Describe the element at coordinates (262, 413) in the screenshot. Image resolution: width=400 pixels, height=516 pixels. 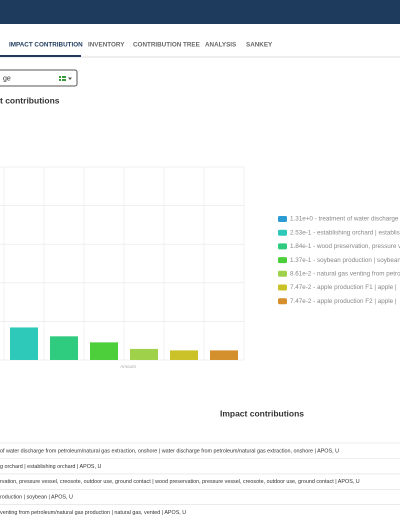
I see `table-title: Impact contributions` at that location.